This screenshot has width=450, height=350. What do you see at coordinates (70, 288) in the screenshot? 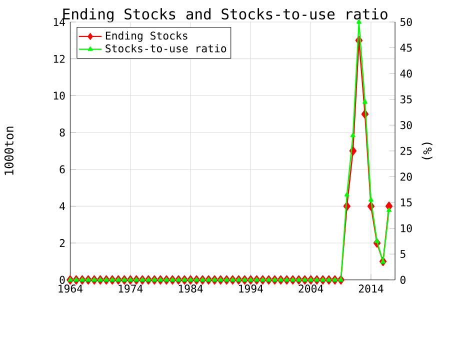
I see `x-tick-label: 1964` at bounding box center [70, 288].